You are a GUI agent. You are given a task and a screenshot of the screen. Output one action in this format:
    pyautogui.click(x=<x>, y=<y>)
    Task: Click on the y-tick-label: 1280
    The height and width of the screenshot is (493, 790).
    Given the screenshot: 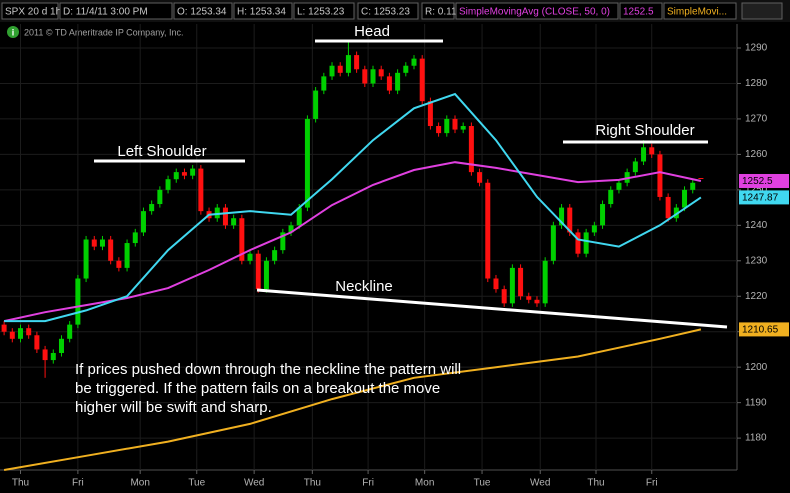 What is the action you would take?
    pyautogui.click(x=756, y=83)
    